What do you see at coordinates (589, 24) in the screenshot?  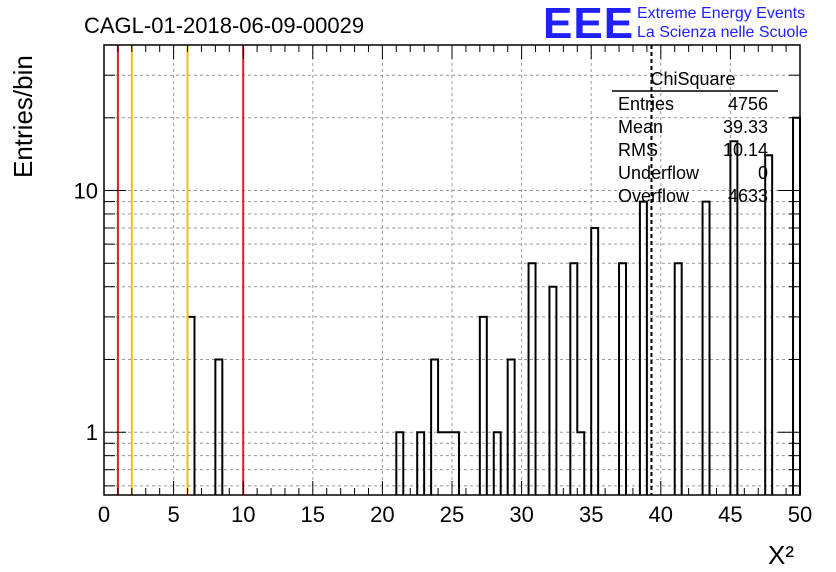 I see `eee-logo: EEE` at bounding box center [589, 24].